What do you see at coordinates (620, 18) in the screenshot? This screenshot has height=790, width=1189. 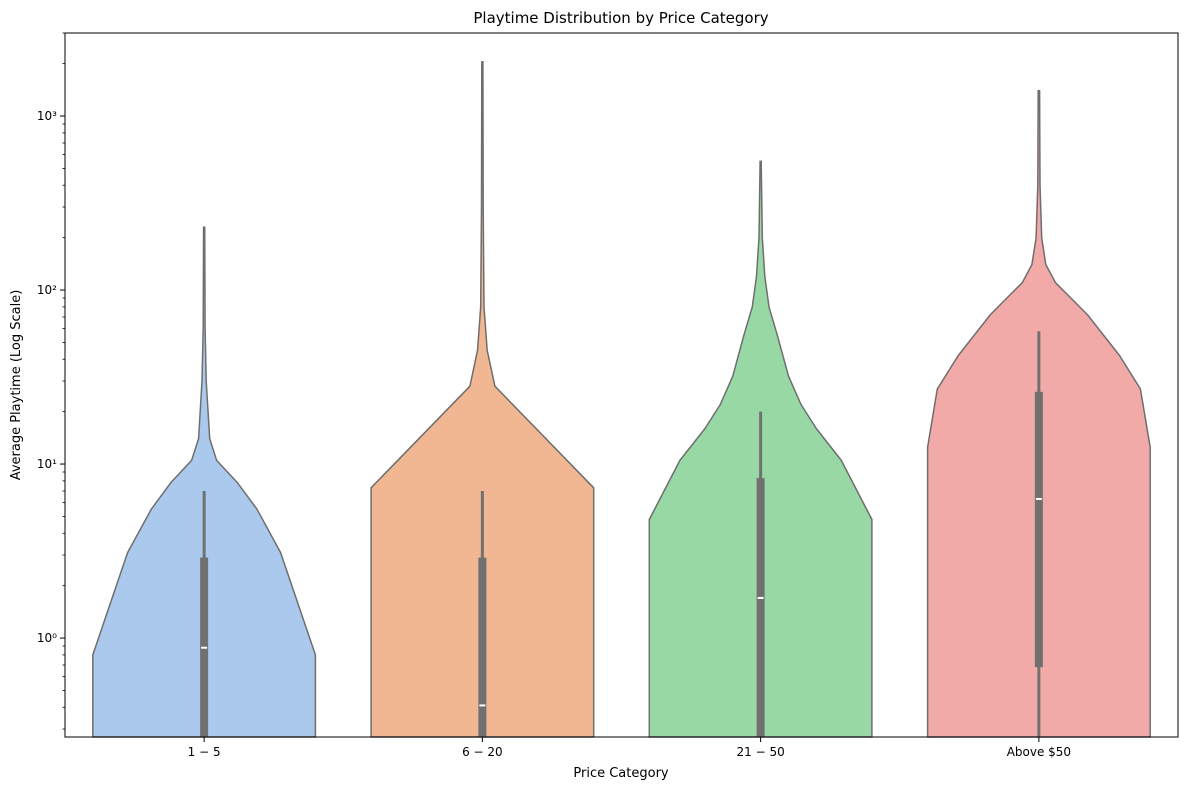 I see `chart-title: Playtime Distribution by Price Category` at bounding box center [620, 18].